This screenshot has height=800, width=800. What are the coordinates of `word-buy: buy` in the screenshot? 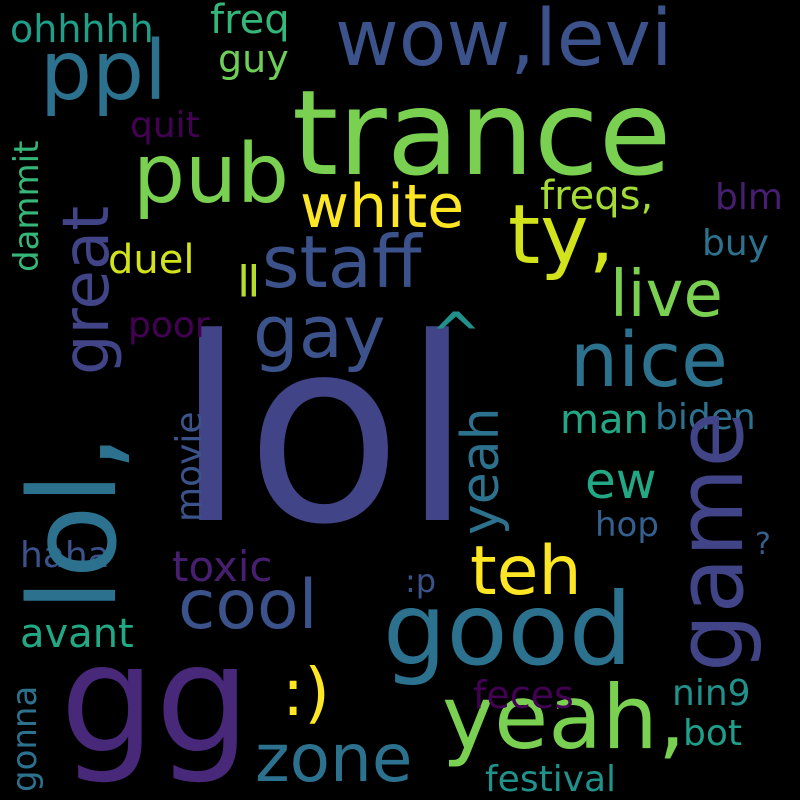 It's located at (735, 243).